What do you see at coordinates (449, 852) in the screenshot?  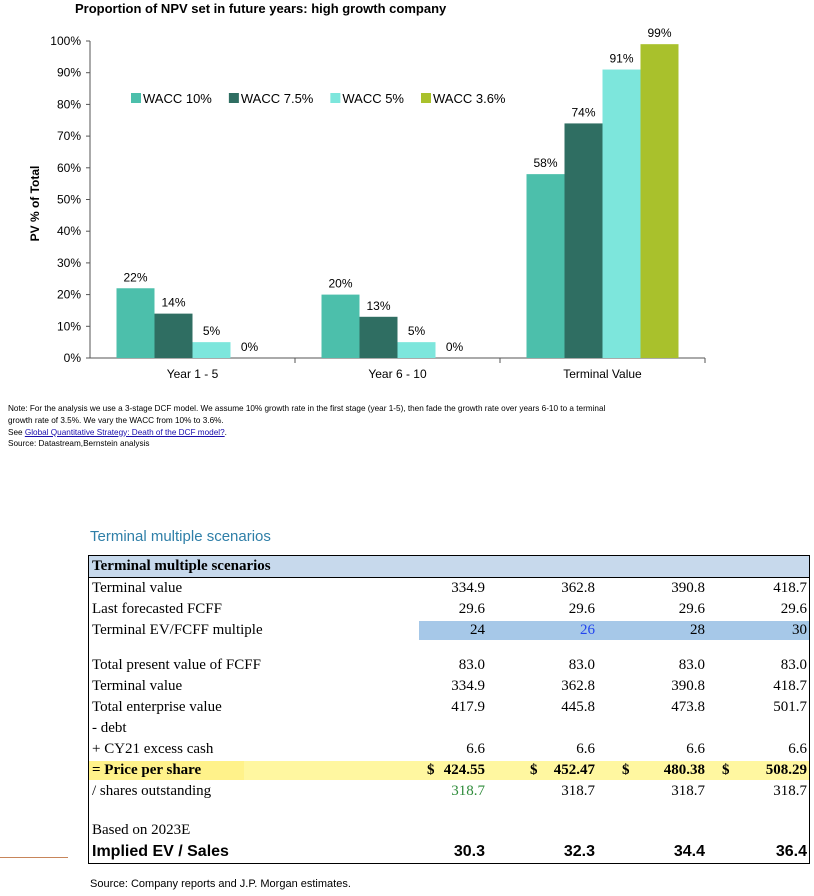 I see `table-row-implied-ev-sales: Implied EV / Sales 30.3 32.3 34.4 36.4` at bounding box center [449, 852].